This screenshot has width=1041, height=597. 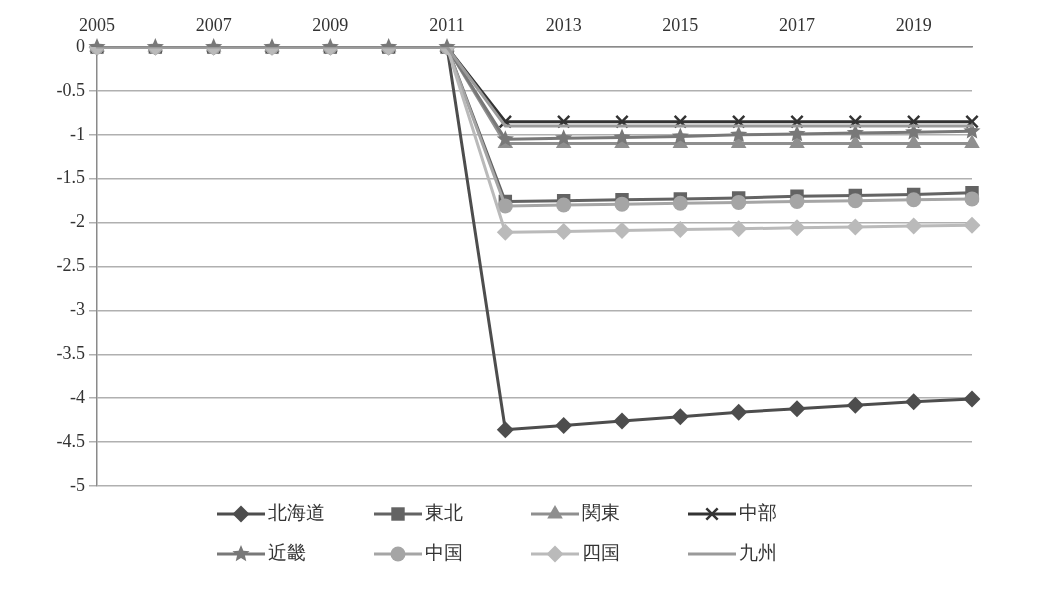 I want to click on legend-label: 東北, so click(x=444, y=511).